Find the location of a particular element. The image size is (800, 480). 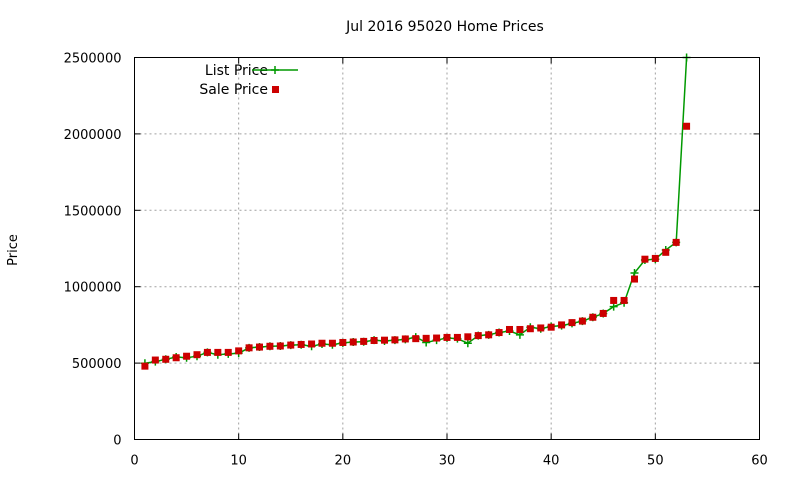

legend-marker-sale-price is located at coordinates (275, 89).